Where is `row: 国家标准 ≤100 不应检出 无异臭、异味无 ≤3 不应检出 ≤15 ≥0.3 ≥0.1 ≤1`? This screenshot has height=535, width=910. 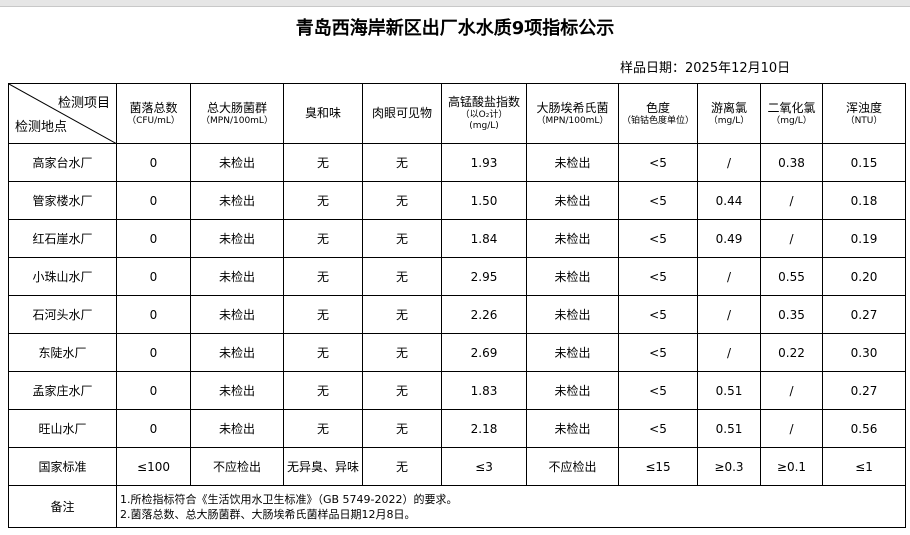 row: 国家标准 ≤100 不应检出 无异臭、异味无 ≤3 不应检出 ≤15 ≥0.3 ≥0.1 ≤1 is located at coordinates (457, 466).